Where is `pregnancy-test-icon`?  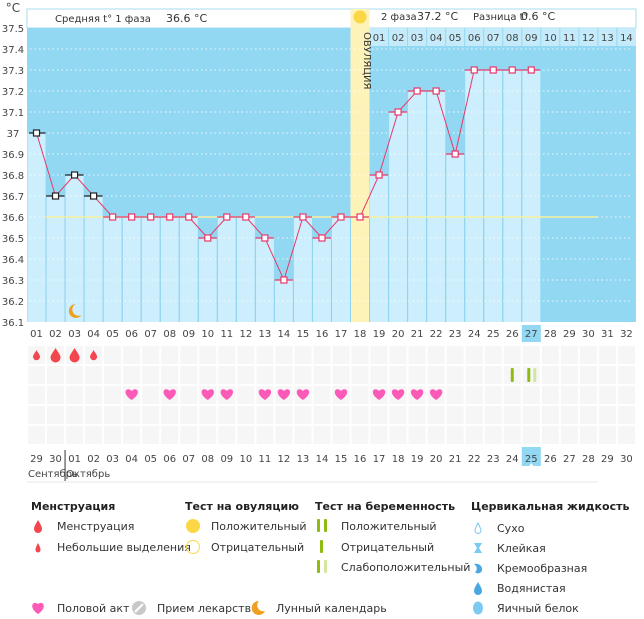 pregnancy-test-icon is located at coordinates (512, 375).